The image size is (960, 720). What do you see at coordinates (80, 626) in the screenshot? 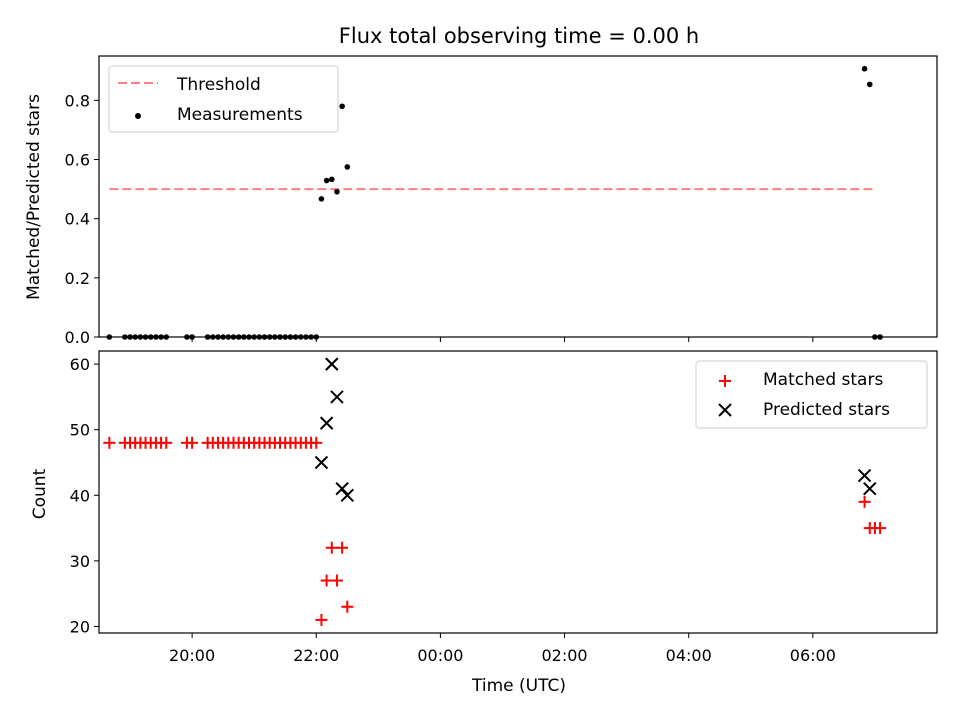
I see `bottom-y-tick-label: 20` at bounding box center [80, 626].